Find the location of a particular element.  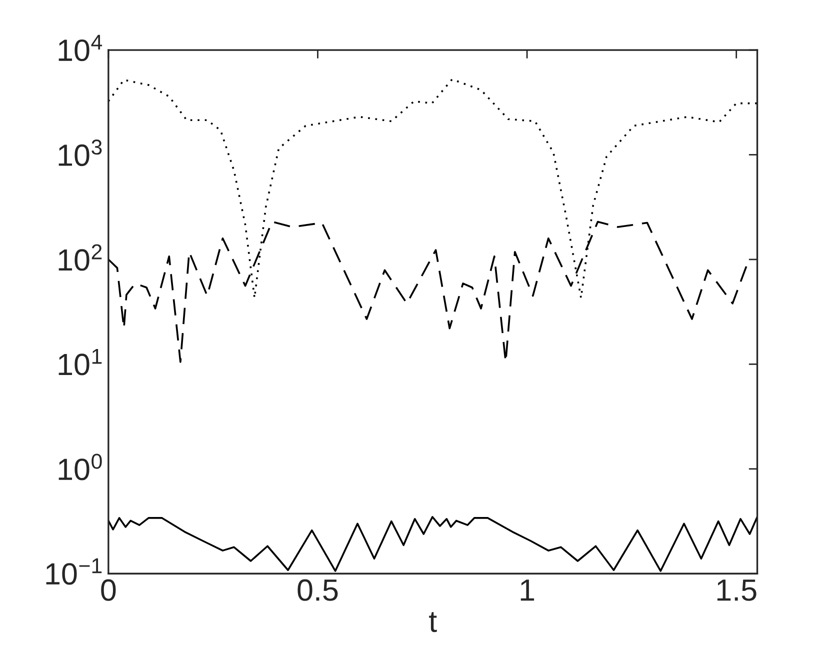

line-series is located at coordinates (433, 544).